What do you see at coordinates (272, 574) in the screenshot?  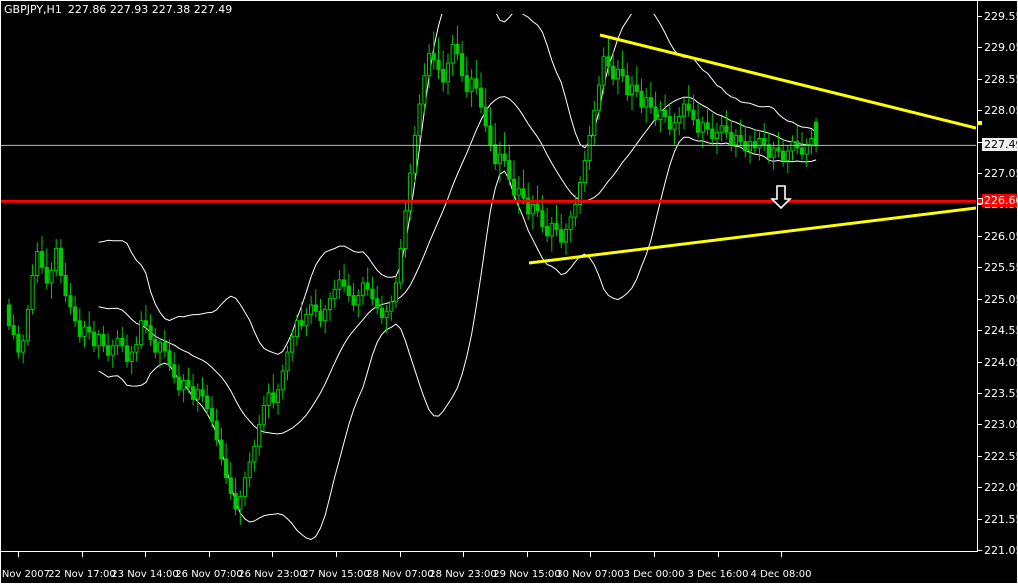 I see `time-tick-label: 26 Nov 23:00` at bounding box center [272, 574].